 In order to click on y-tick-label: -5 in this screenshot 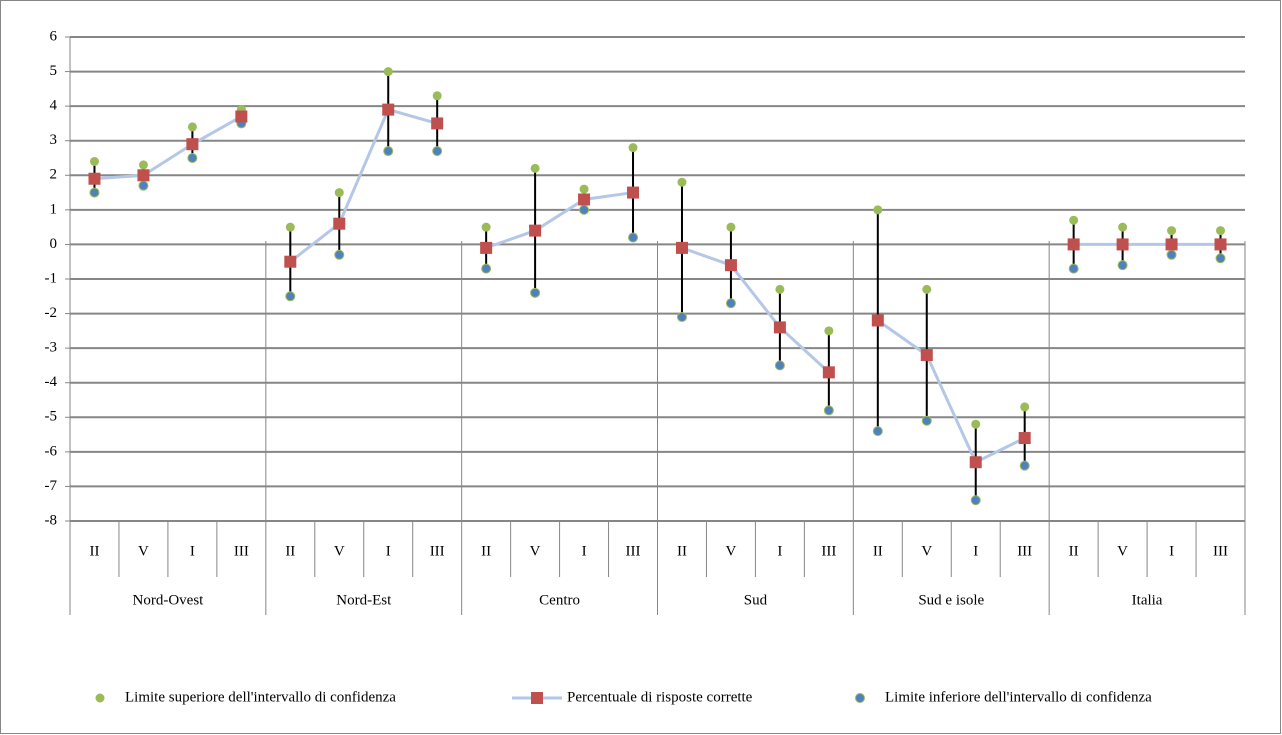, I will do `click(51, 417)`.